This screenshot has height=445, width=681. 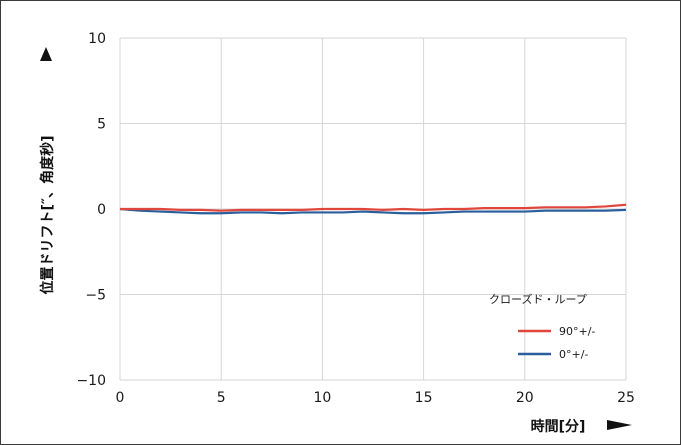 I want to click on x-tick-label: 5, so click(x=221, y=398).